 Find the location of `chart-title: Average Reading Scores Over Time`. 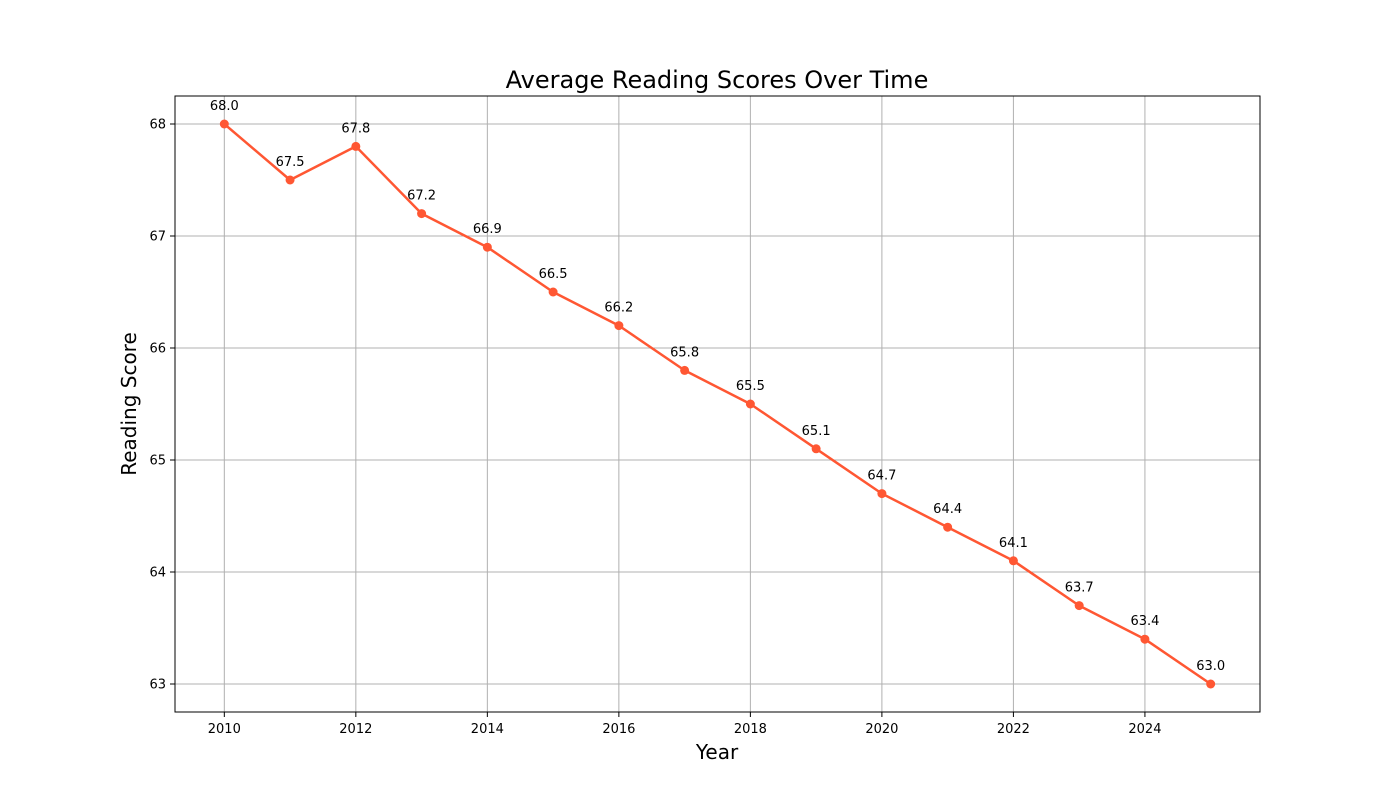

chart-title: Average Reading Scores Over Time is located at coordinates (717, 80).